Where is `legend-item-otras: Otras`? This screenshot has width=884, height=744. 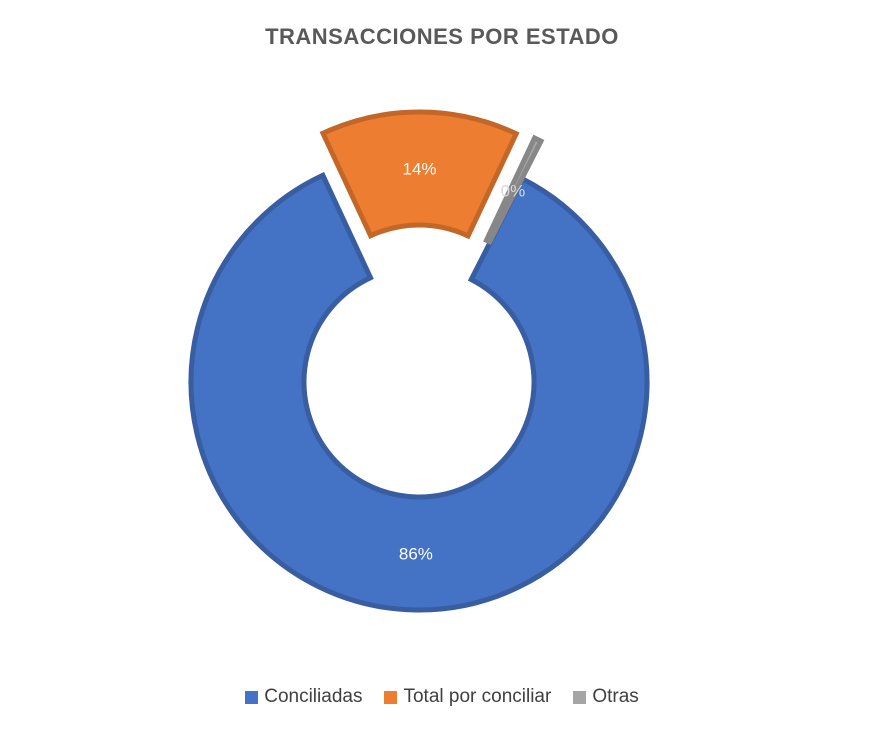
legend-item-otras: Otras is located at coordinates (606, 697).